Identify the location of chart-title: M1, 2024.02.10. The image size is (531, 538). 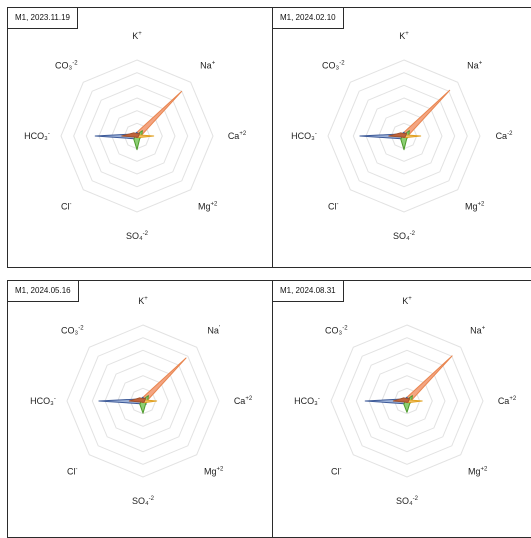
(308, 18).